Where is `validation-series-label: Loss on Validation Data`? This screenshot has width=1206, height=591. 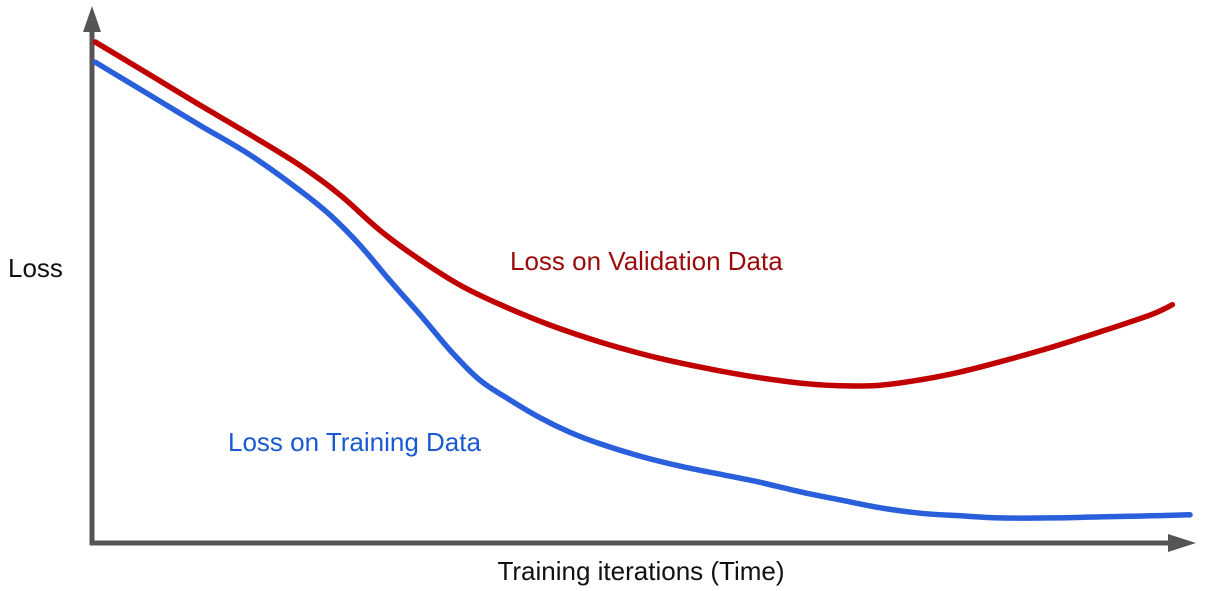
validation-series-label: Loss on Validation Data is located at coordinates (646, 261).